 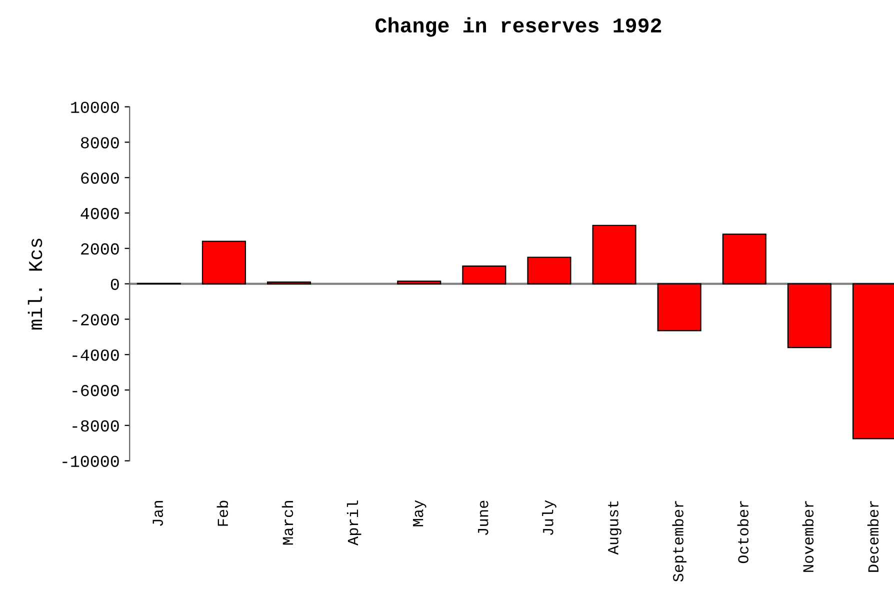 What do you see at coordinates (873, 536) in the screenshot?
I see `x-tick-label: December` at bounding box center [873, 536].